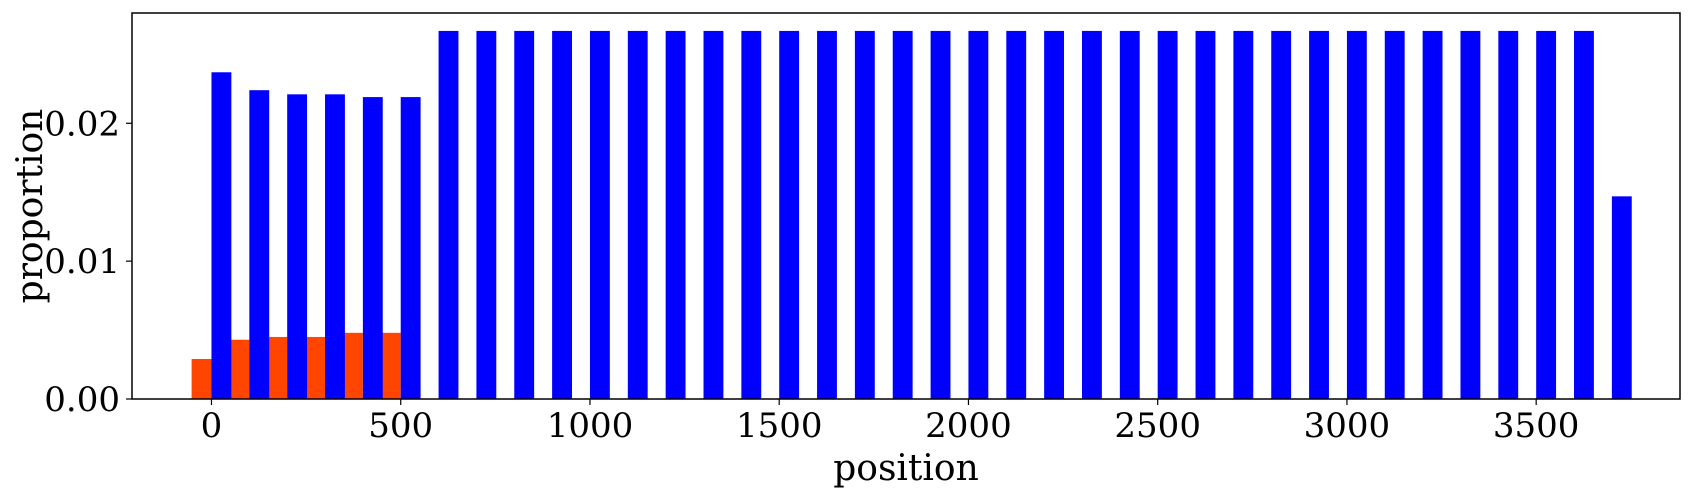 This screenshot has width=1694, height=497. I want to click on x-axis-ticks: 0 500 1000 1500 2000 2500 3000 3500, so click(890, 422).